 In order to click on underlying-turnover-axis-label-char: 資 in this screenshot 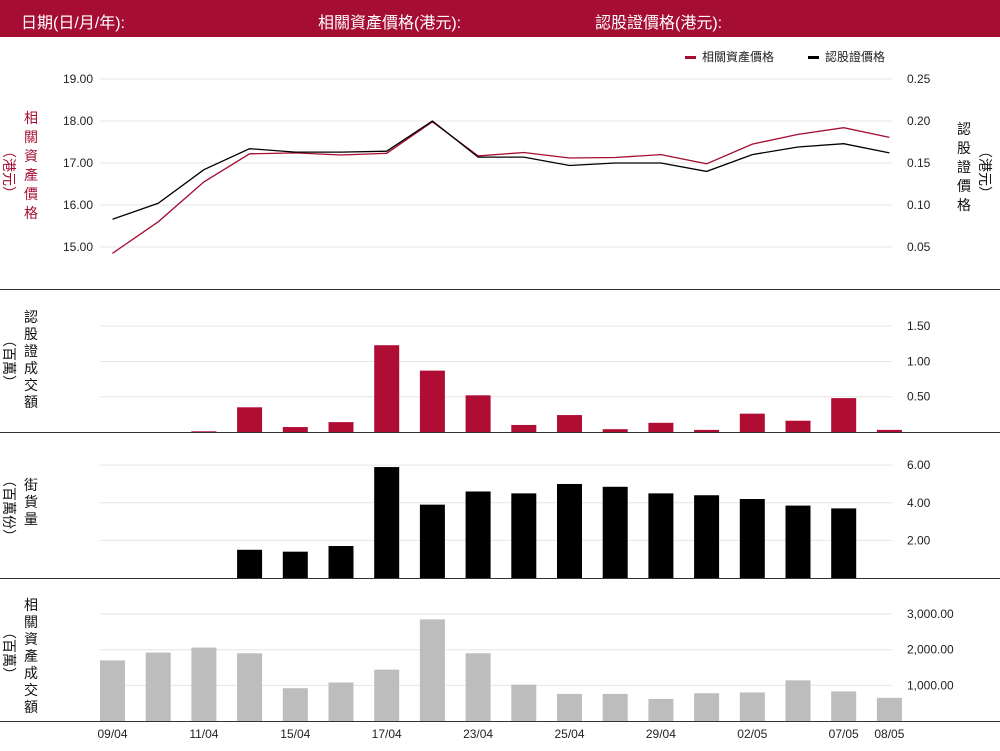, I will do `click(31, 640)`.